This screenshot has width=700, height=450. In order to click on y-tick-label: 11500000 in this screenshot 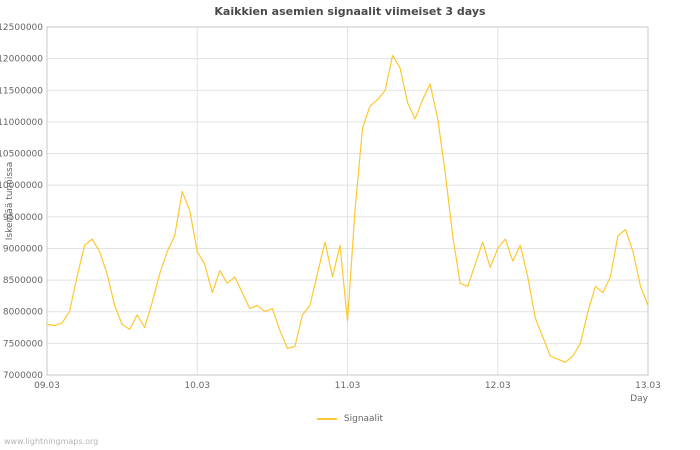, I will do `click(21, 91)`.